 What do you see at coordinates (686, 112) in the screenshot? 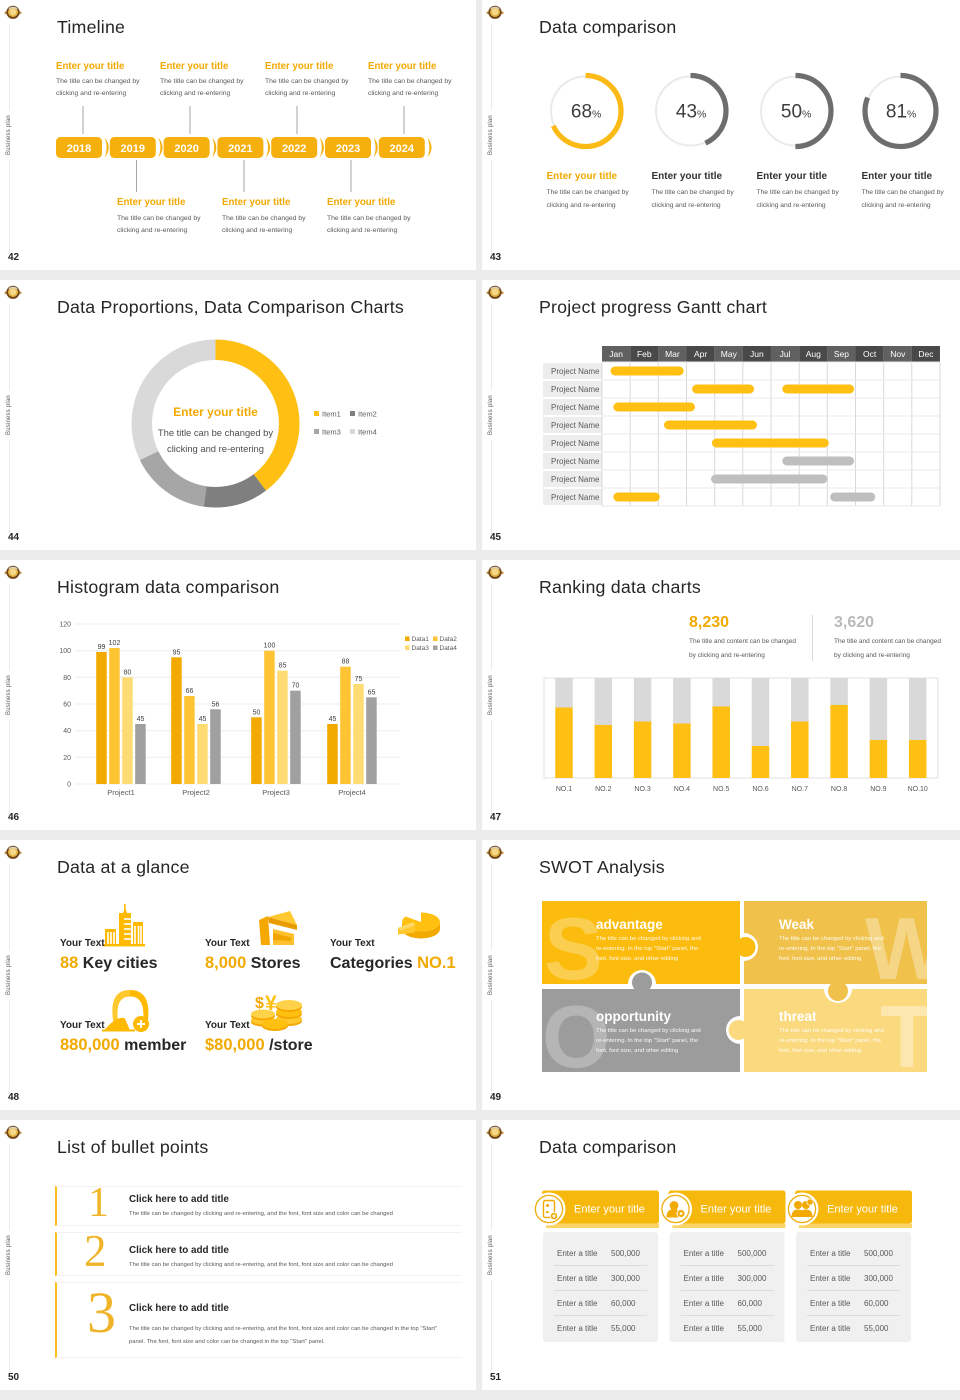
I see `svg-text: 43` at bounding box center [686, 112].